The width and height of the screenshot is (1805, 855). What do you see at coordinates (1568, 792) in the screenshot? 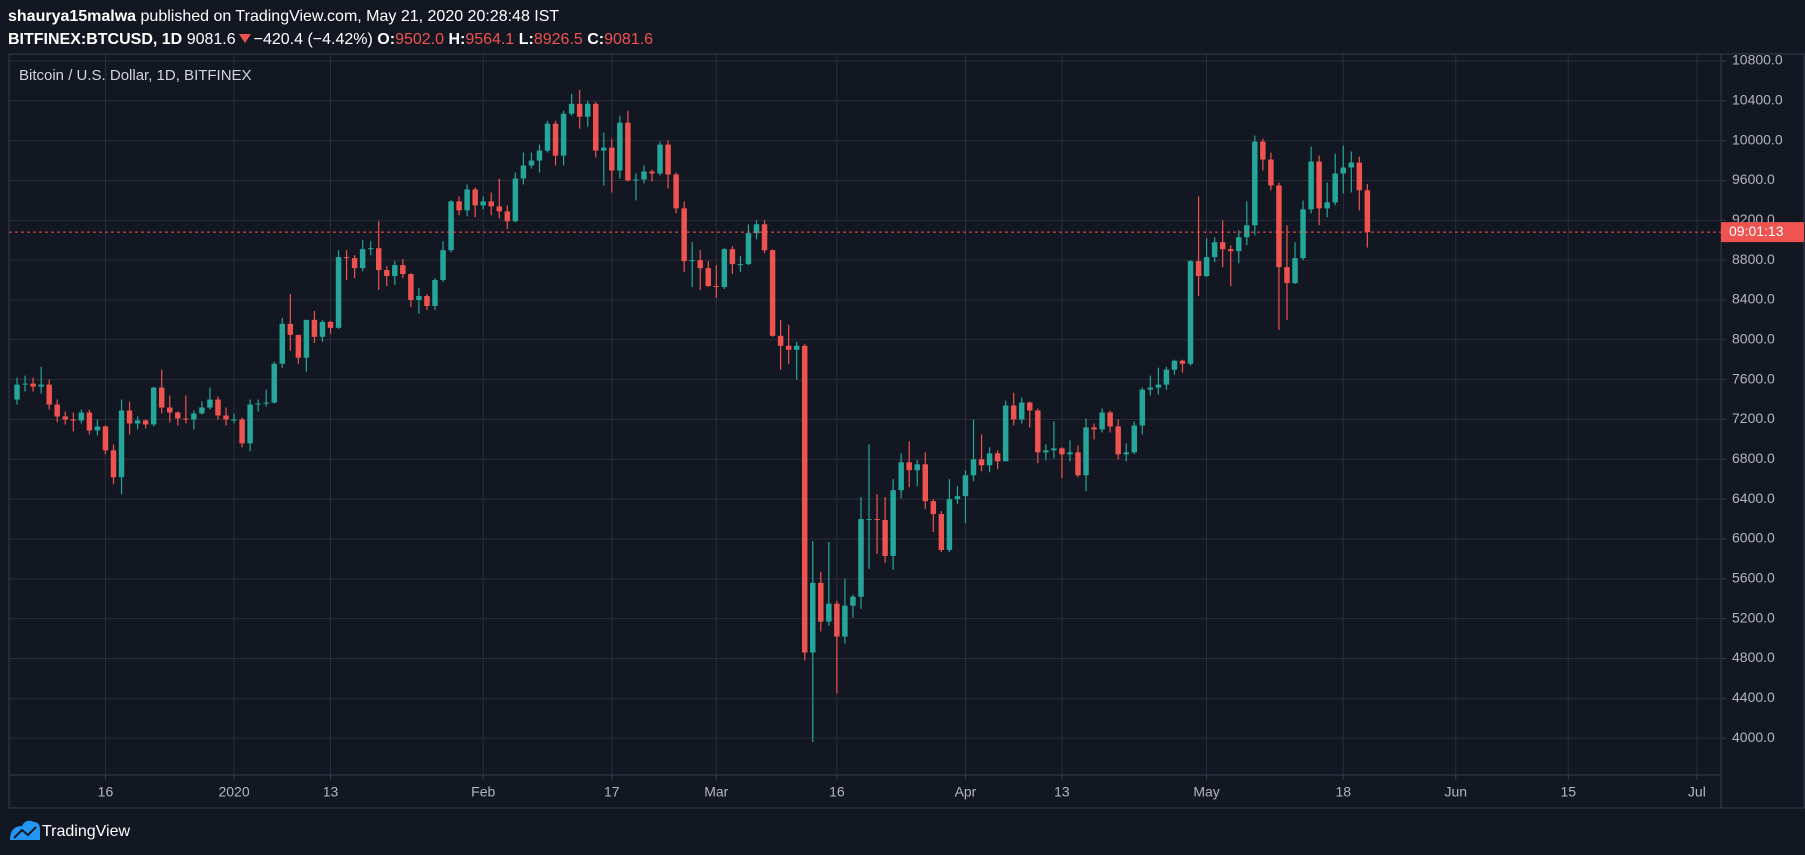
I see `x-tick-label: 15` at bounding box center [1568, 792].